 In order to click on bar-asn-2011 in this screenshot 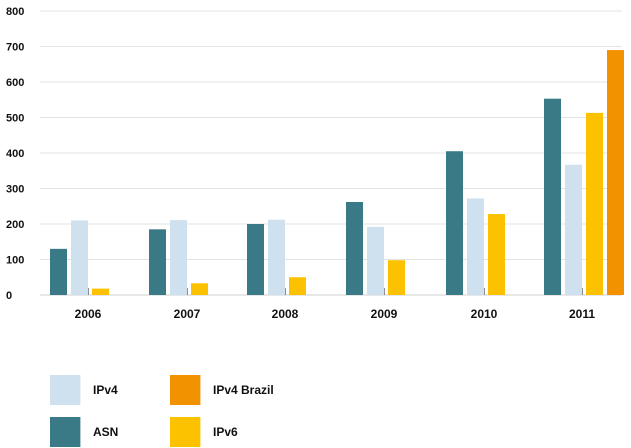, I will do `click(552, 196)`.